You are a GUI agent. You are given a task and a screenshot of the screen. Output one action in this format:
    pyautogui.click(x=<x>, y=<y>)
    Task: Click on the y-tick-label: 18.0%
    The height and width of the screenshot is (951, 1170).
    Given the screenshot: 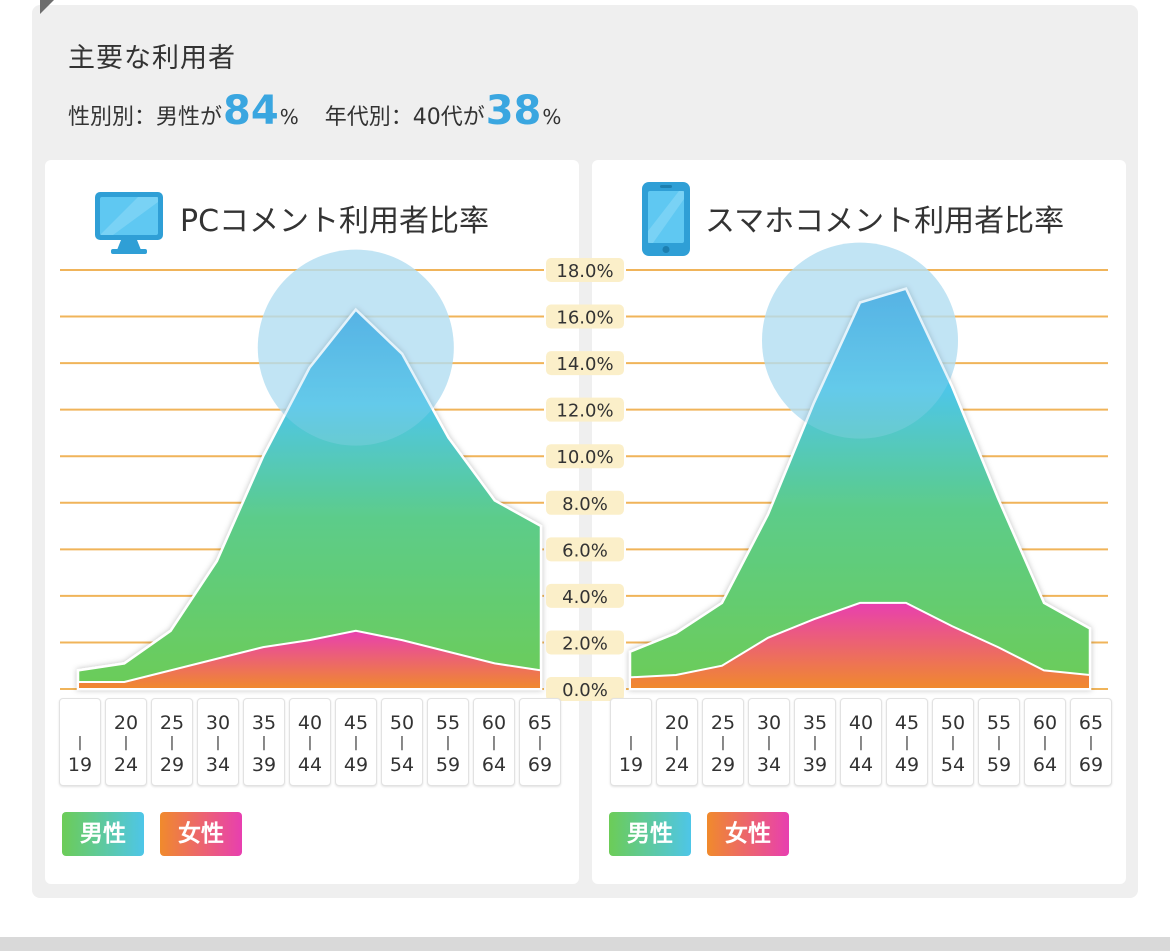 What is the action you would take?
    pyautogui.click(x=584, y=271)
    